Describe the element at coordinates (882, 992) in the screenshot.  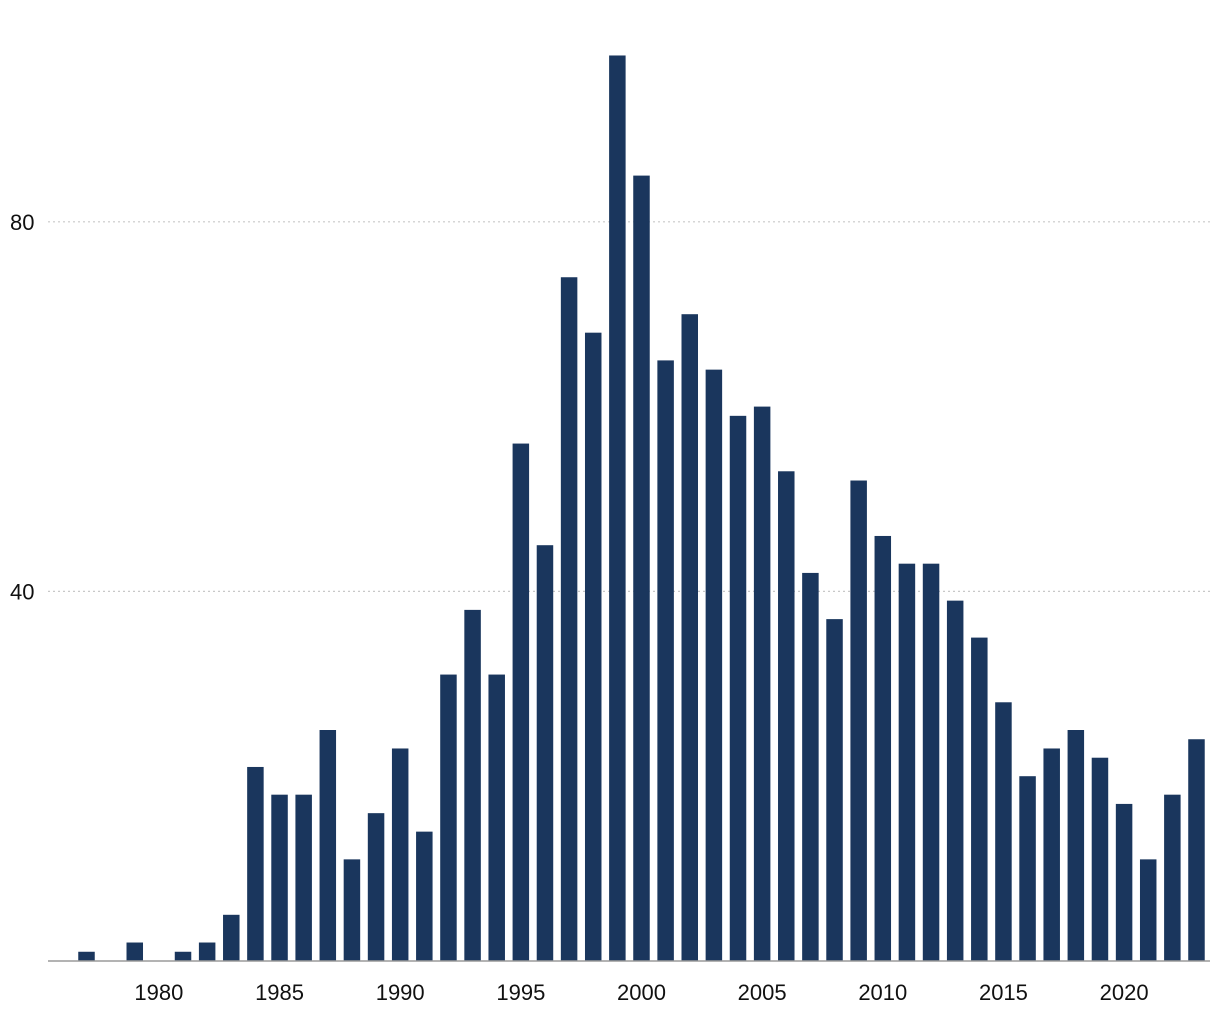
I see `x-tick-label: 2010` at that location.